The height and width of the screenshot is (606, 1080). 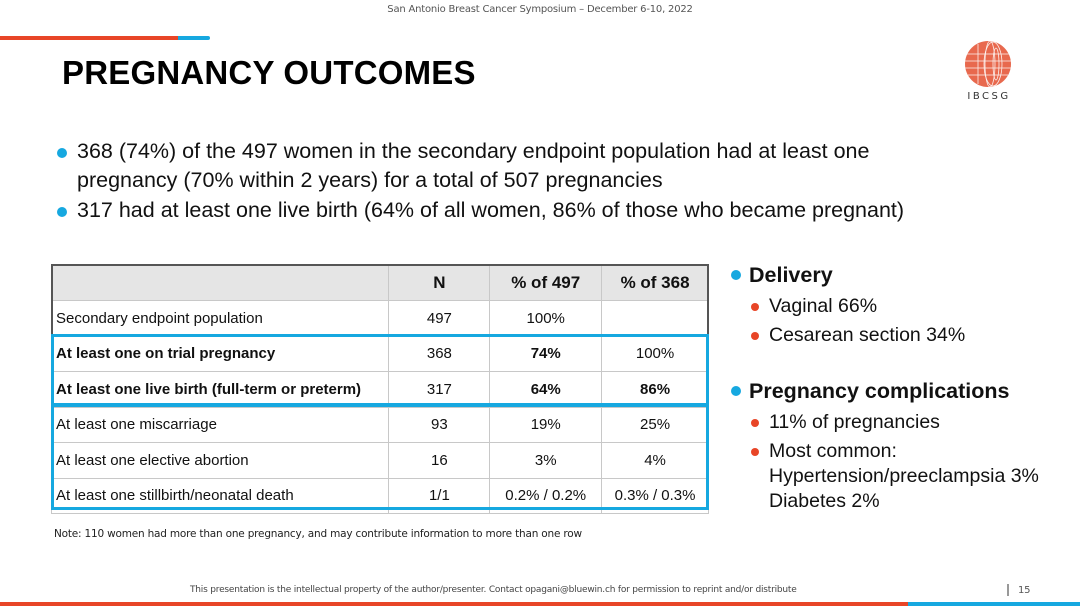 What do you see at coordinates (220, 495) in the screenshot?
I see `row-label: At least one stillbirth/neonatal death` at bounding box center [220, 495].